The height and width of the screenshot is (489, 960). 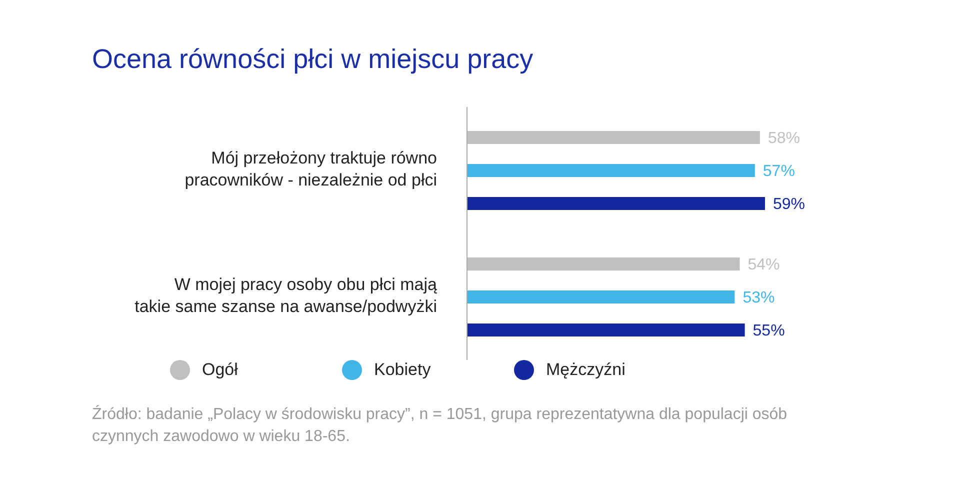 I want to click on legend-label: Kobiety, so click(x=402, y=370).